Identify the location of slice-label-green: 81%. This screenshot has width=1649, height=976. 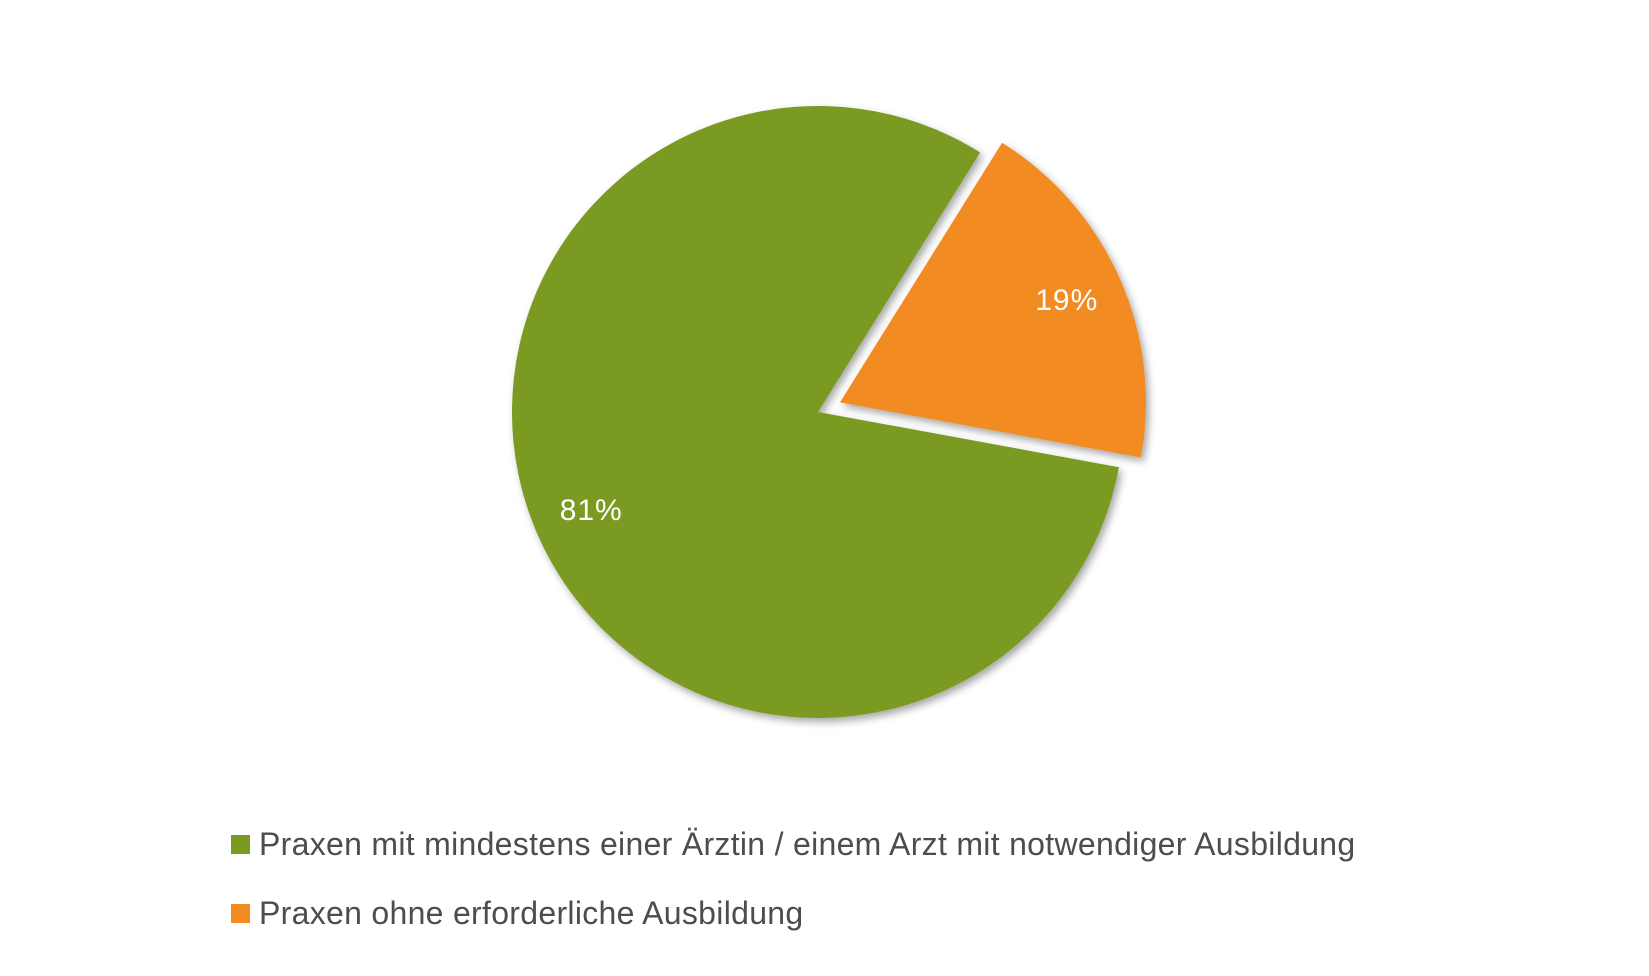
(591, 510).